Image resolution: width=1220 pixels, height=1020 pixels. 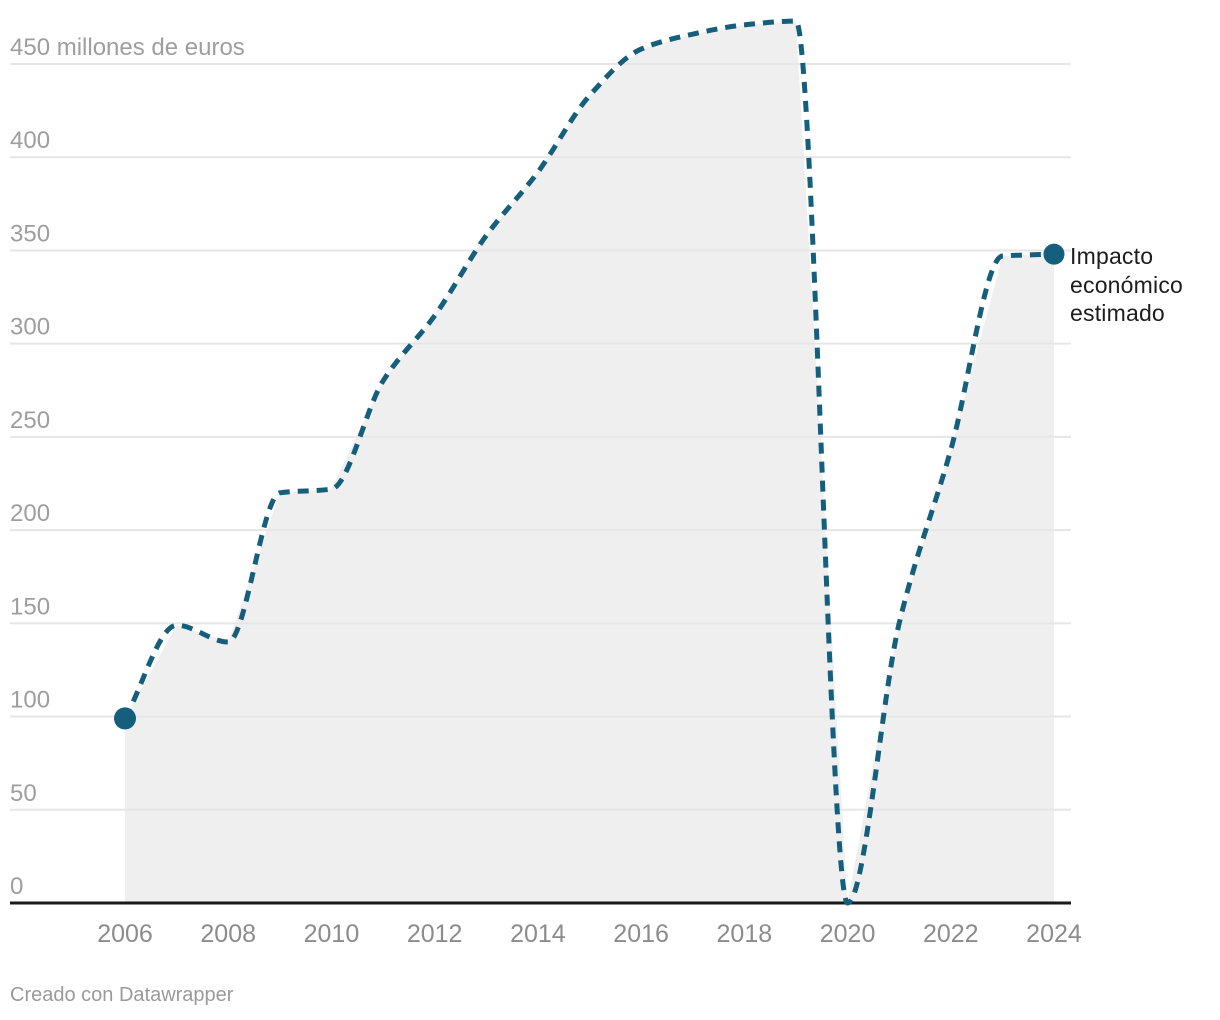 What do you see at coordinates (122, 995) in the screenshot?
I see `attribution-footer: Creado con Datawrapper` at bounding box center [122, 995].